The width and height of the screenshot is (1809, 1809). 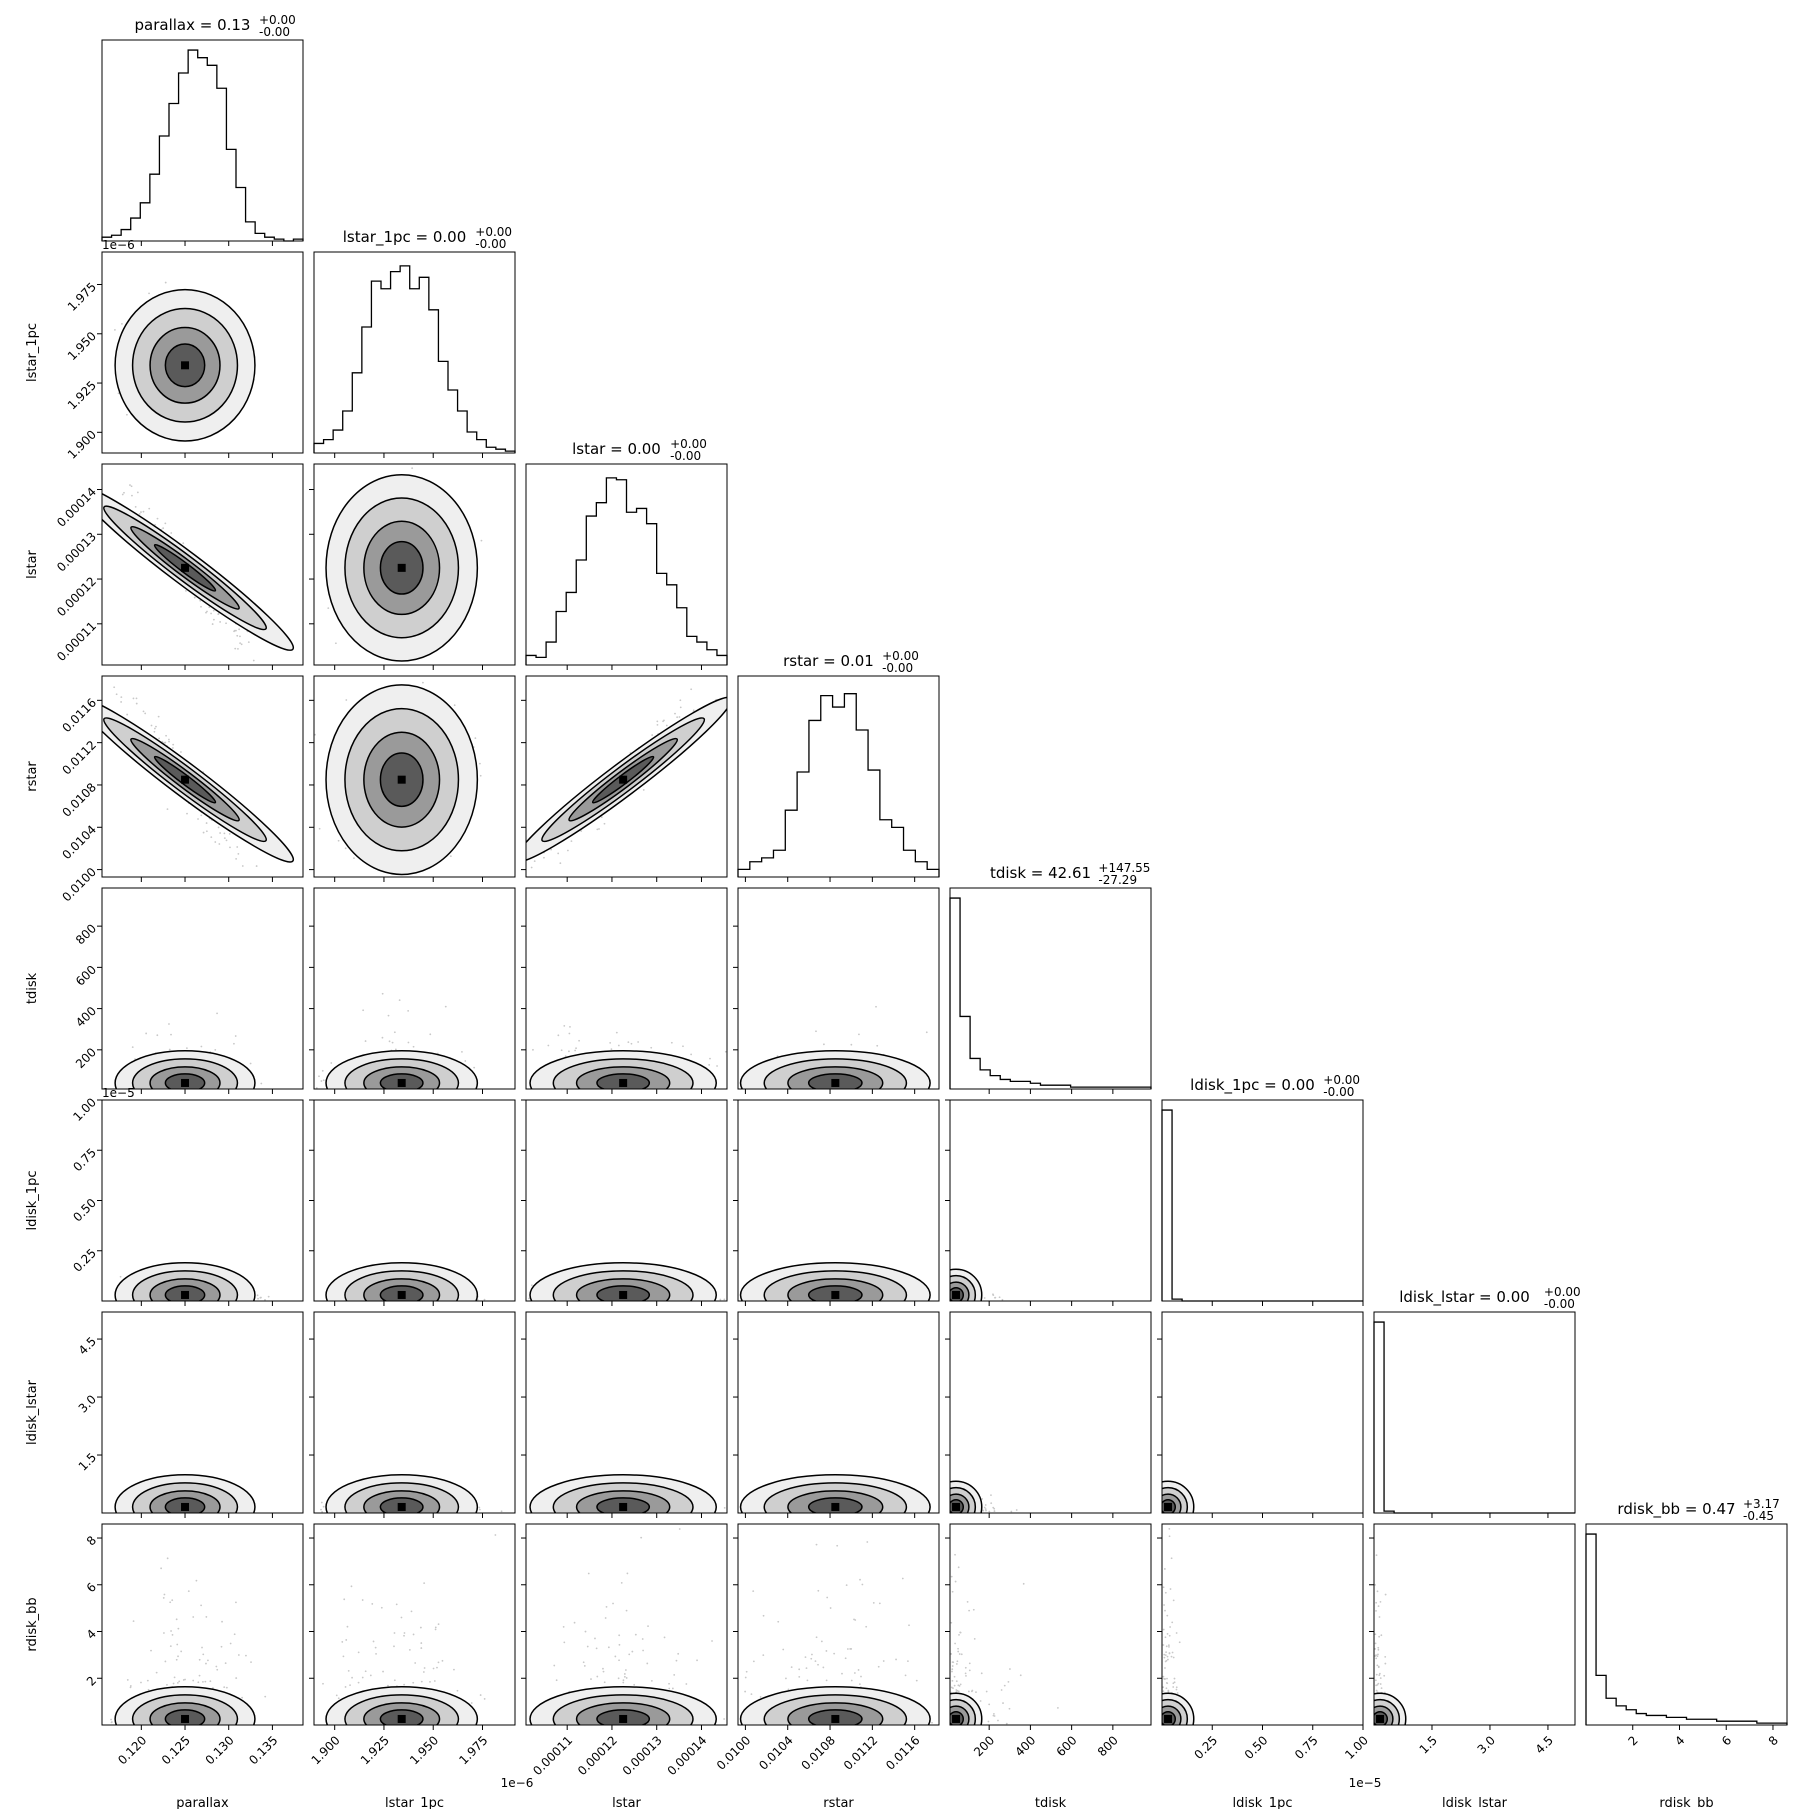 What do you see at coordinates (118, 1093) in the screenshot?
I see `y-axis-offset: 1e−5` at bounding box center [118, 1093].